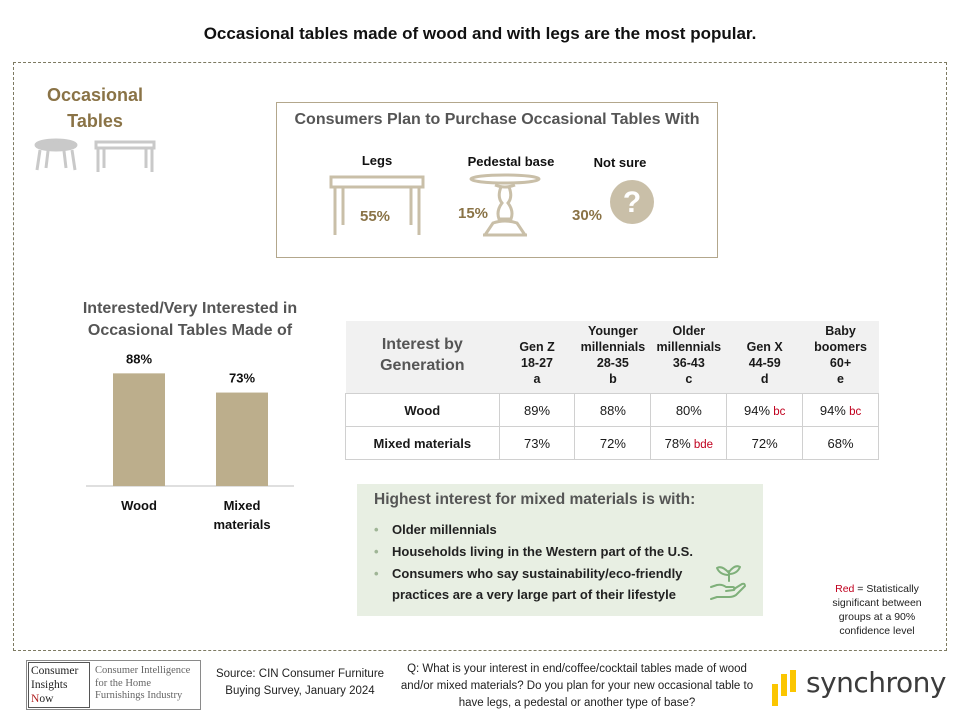 The height and width of the screenshot is (720, 960). I want to click on row-label: Wood, so click(422, 410).